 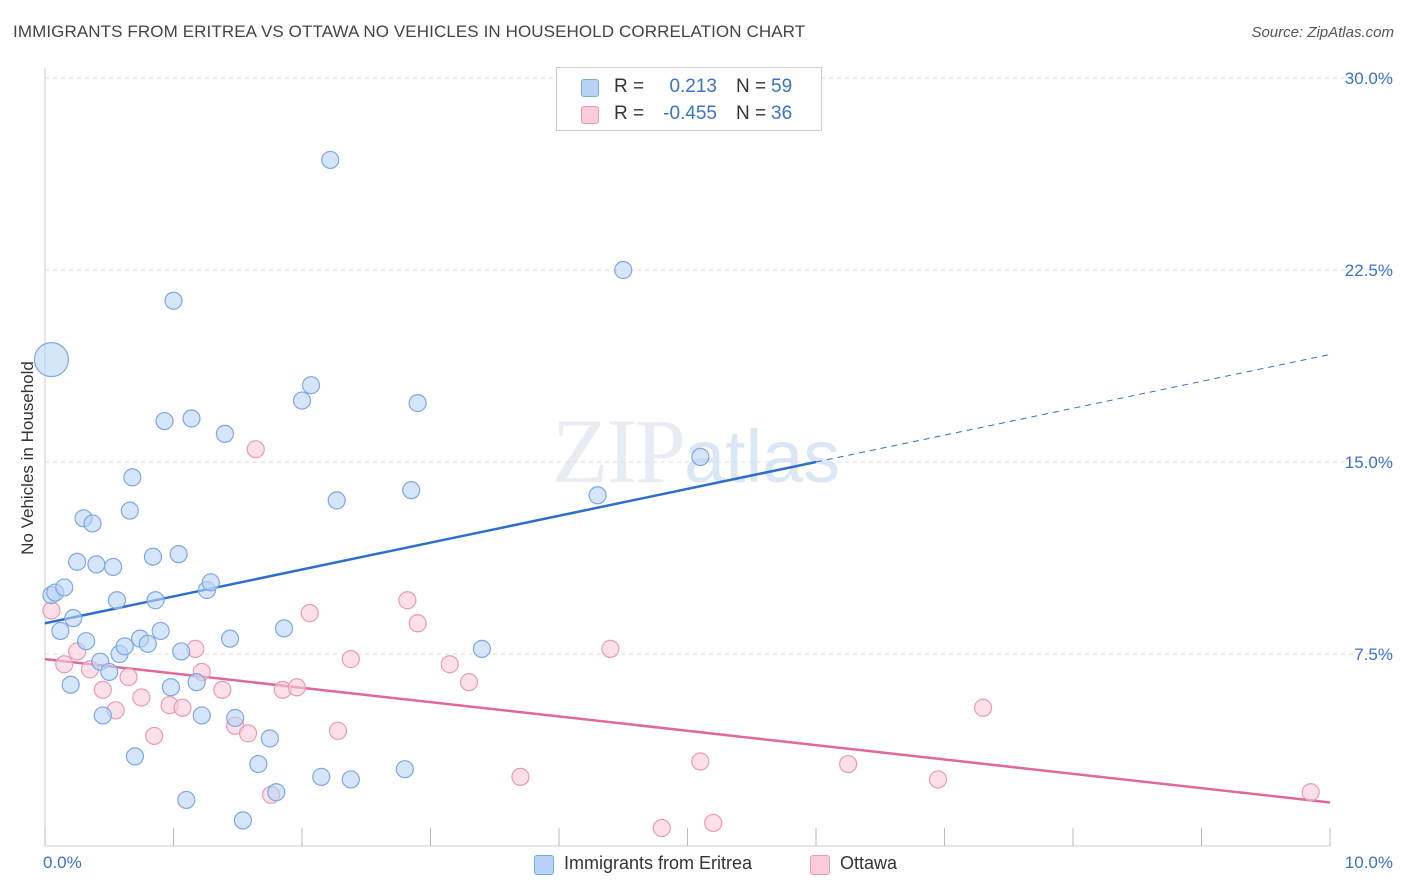 What do you see at coordinates (430, 542) in the screenshot?
I see `trendline-eritrea` at bounding box center [430, 542].